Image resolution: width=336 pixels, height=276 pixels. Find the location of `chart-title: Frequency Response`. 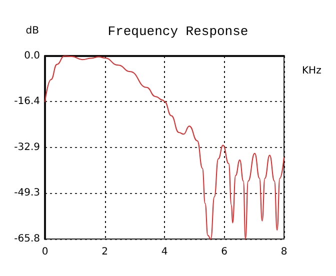

chart-title: Frequency Response is located at coordinates (178, 31).